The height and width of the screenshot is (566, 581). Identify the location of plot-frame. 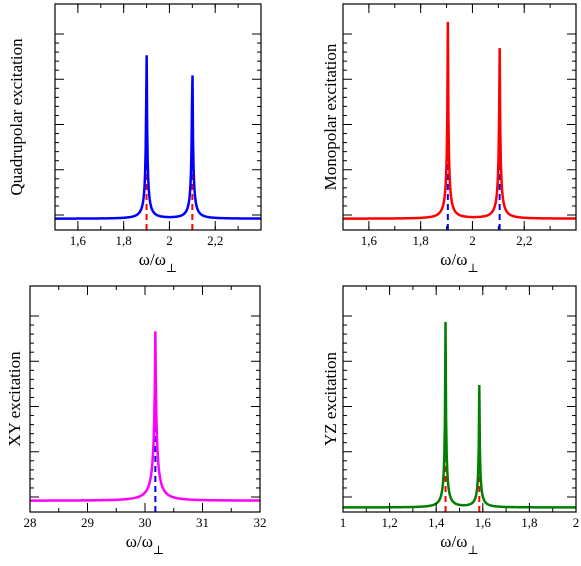
(158, 117).